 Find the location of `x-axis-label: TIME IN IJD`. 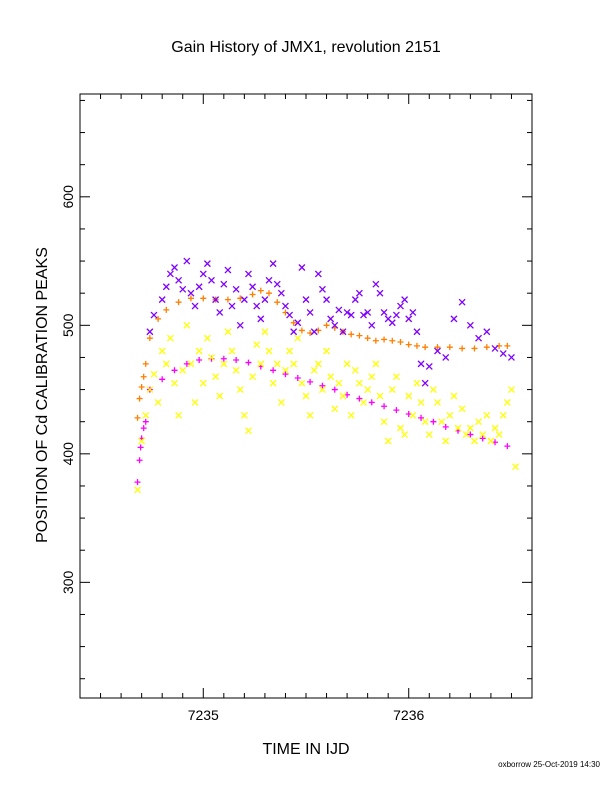

x-axis-label: TIME IN IJD is located at coordinates (305, 749).